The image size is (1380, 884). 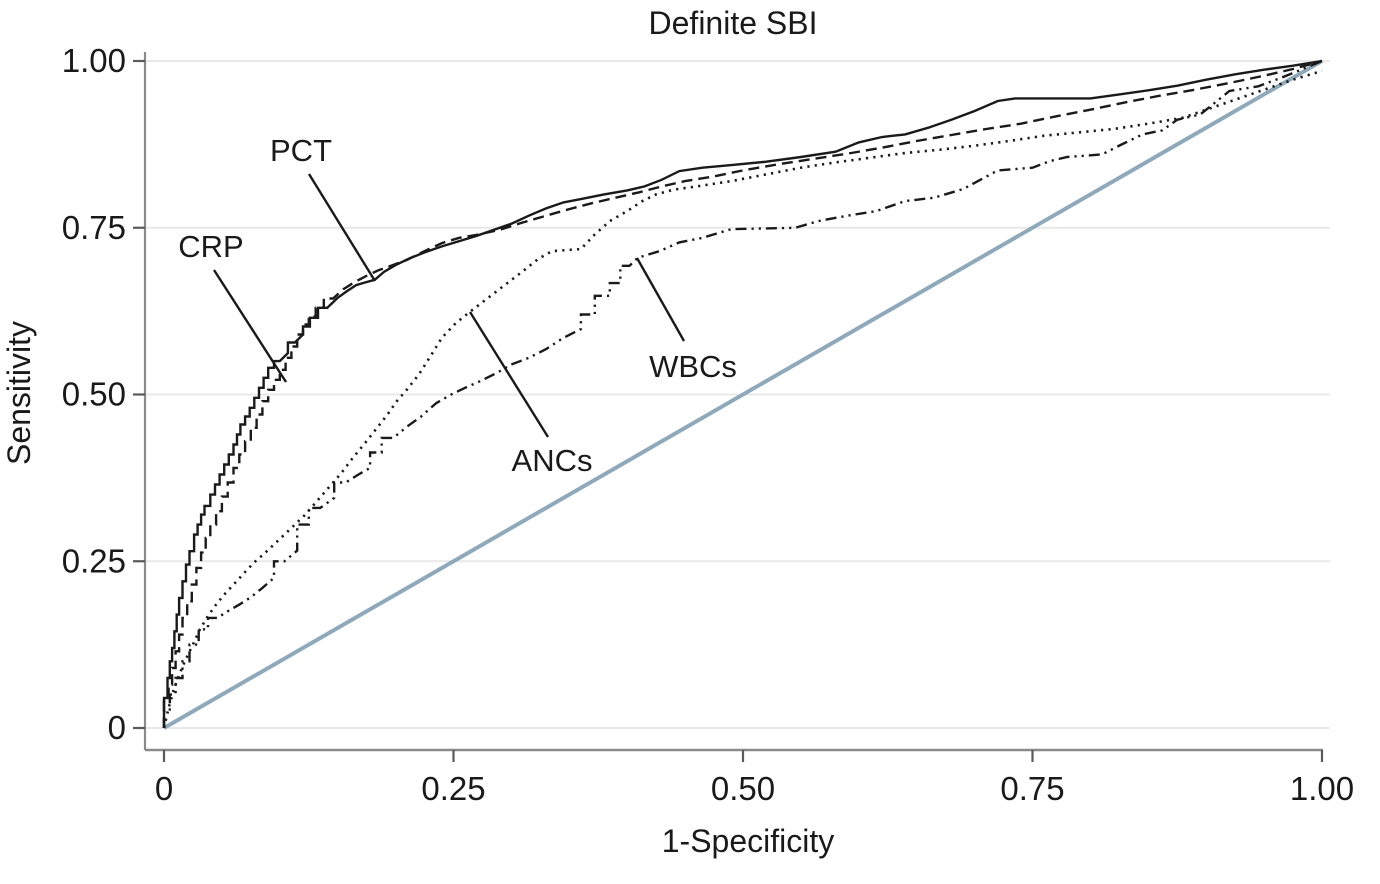 I want to click on y-tick-label: 0.25, so click(x=94, y=560).